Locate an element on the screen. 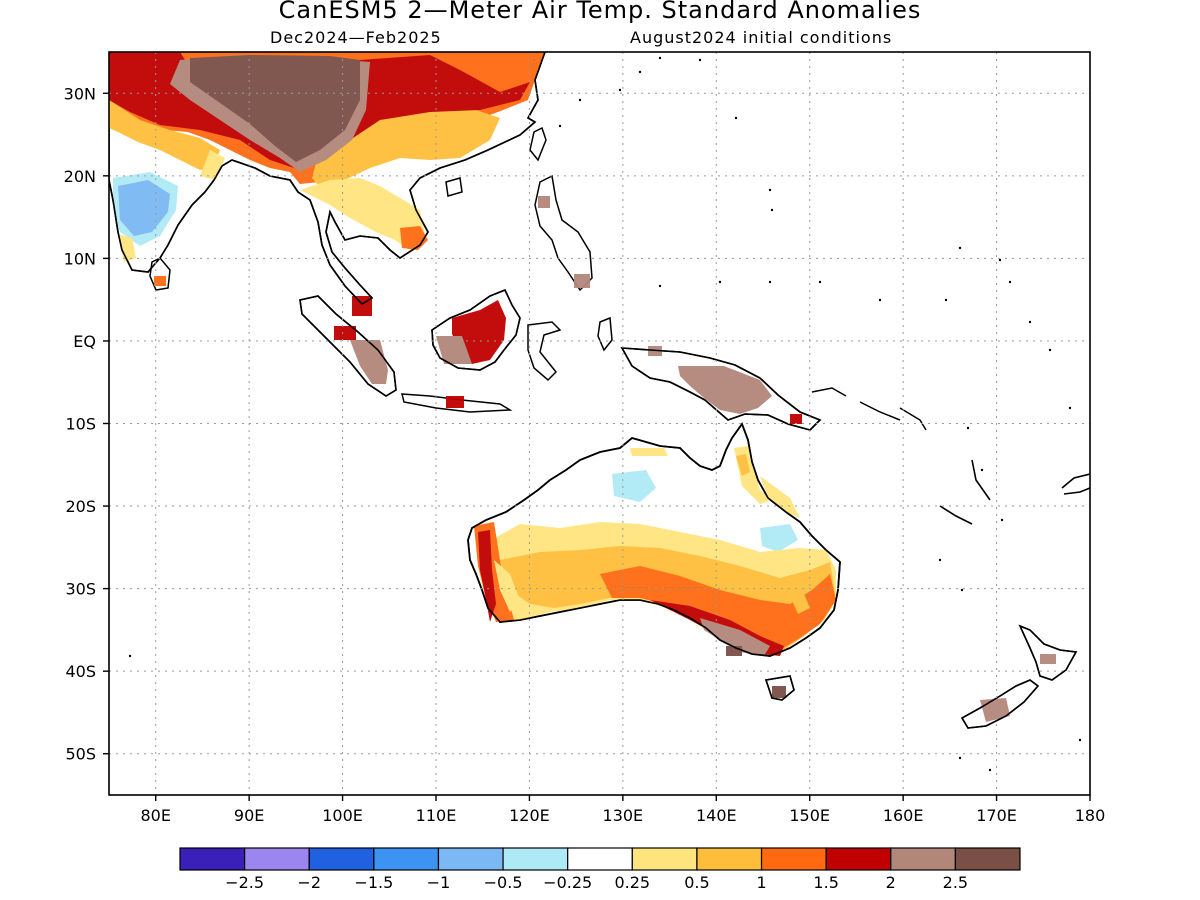  lon-tick-label: 130E is located at coordinates (623, 815).